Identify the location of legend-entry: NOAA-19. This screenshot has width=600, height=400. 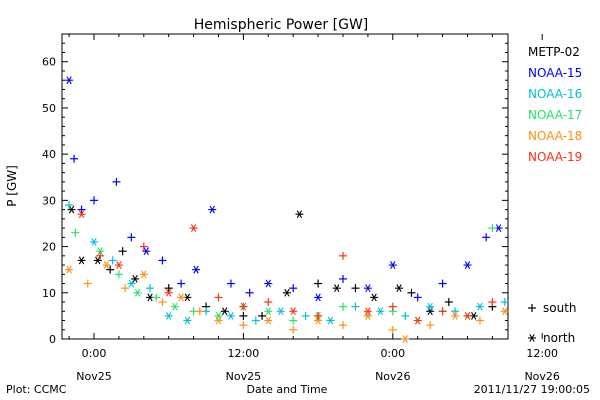
(555, 157).